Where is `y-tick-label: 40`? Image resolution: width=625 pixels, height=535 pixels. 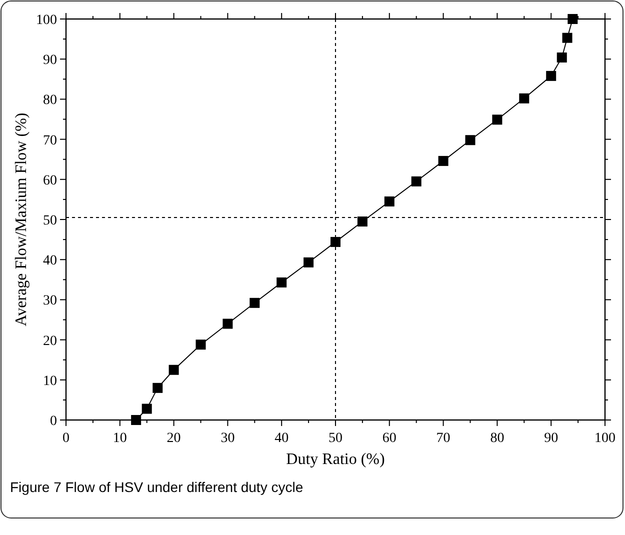 y-tick-label: 40 is located at coordinates (50, 261).